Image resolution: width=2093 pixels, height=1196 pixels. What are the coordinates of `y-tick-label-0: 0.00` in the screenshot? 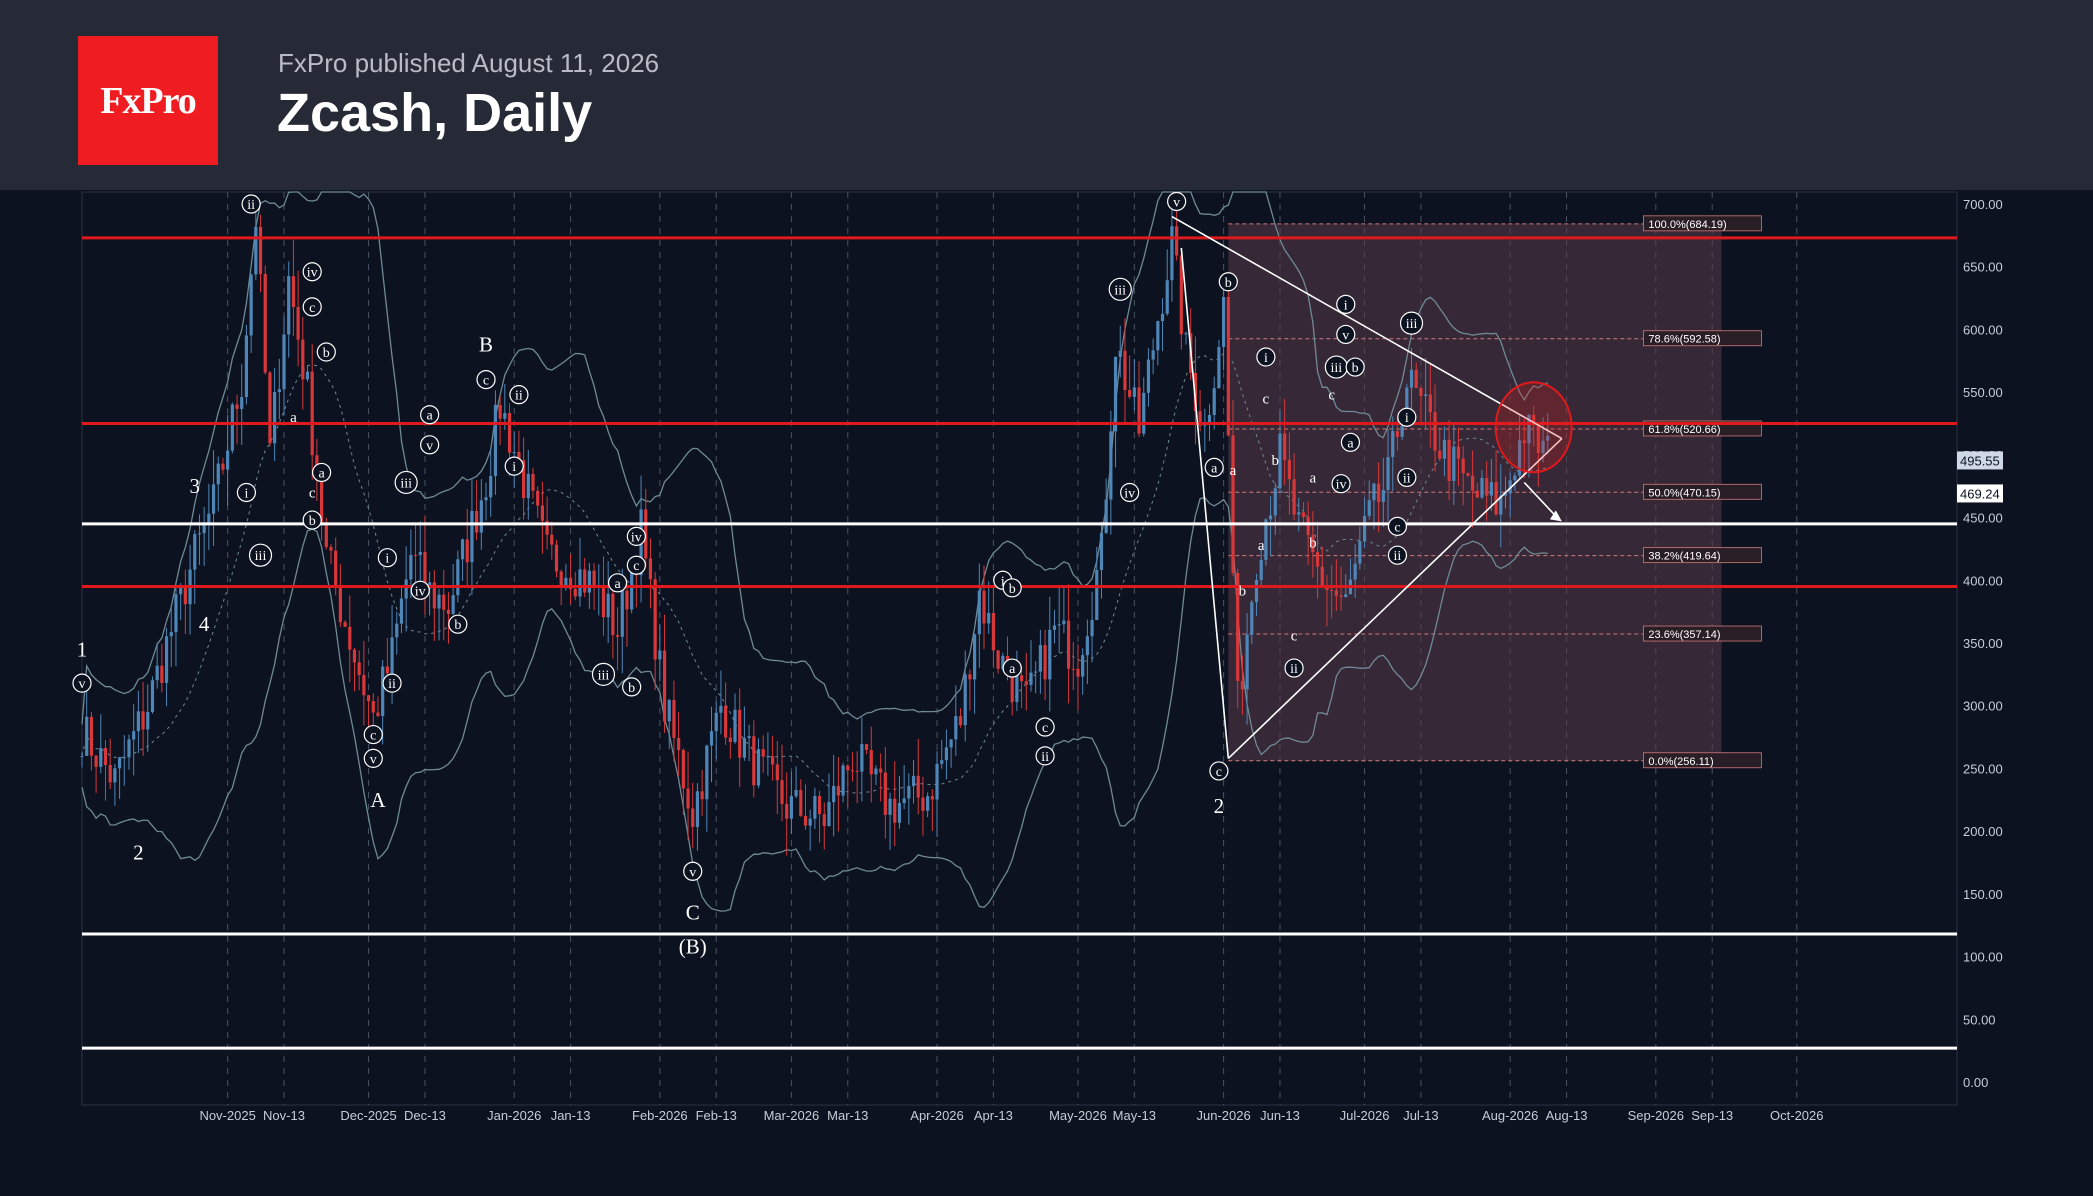 It's located at (1975, 1082).